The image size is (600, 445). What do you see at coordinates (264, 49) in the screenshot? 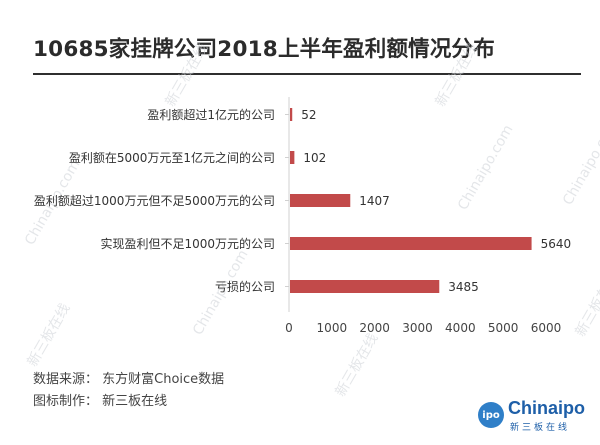
I see `chart-title: 10685家挂牌公司2018上半年盈利额情况分布` at bounding box center [264, 49].